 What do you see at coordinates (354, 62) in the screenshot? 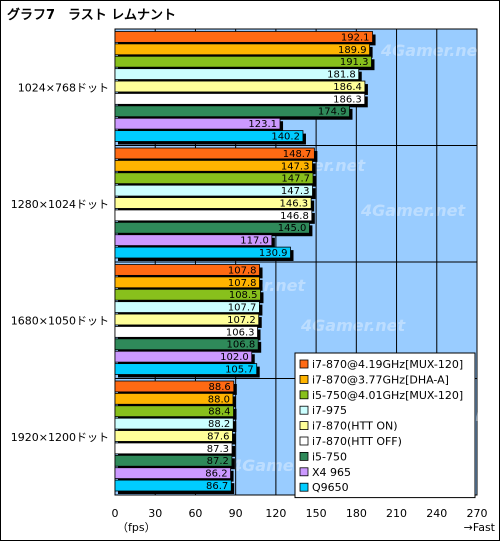
I see `bar-value-0-2: 191.3` at bounding box center [354, 62].